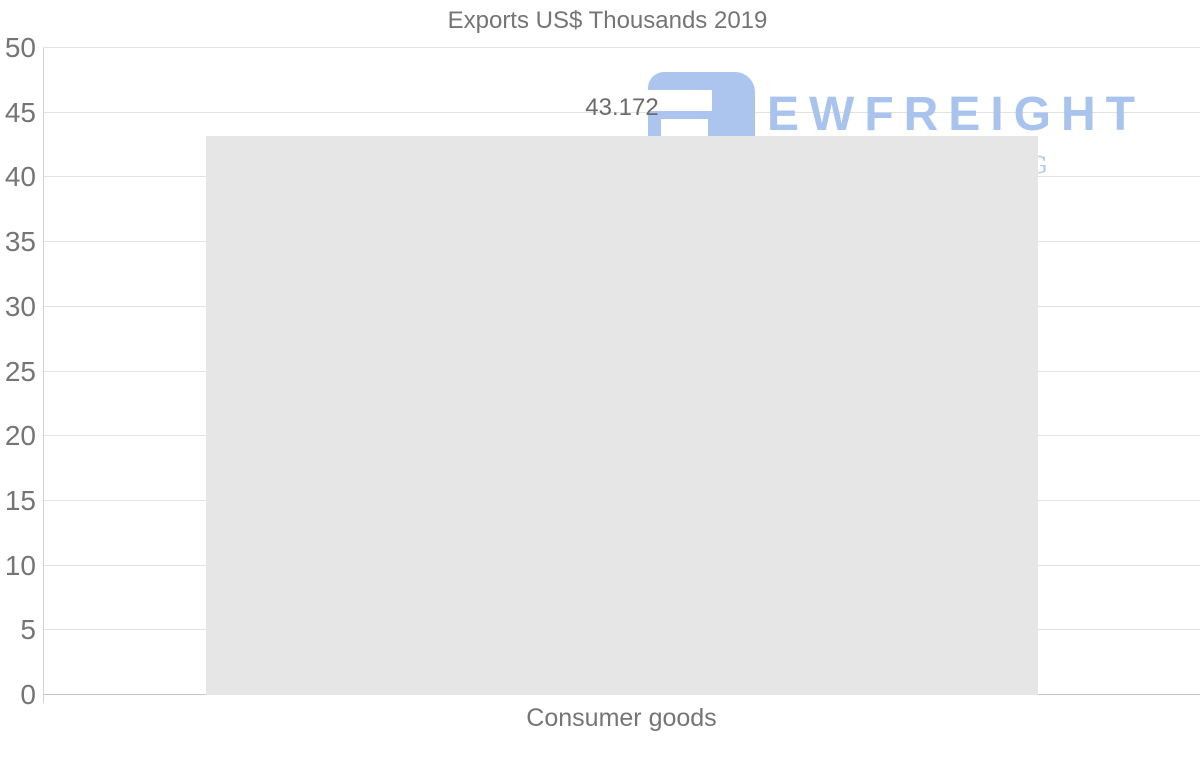  I want to click on y-axis-tick-label-40: 40, so click(20, 177).